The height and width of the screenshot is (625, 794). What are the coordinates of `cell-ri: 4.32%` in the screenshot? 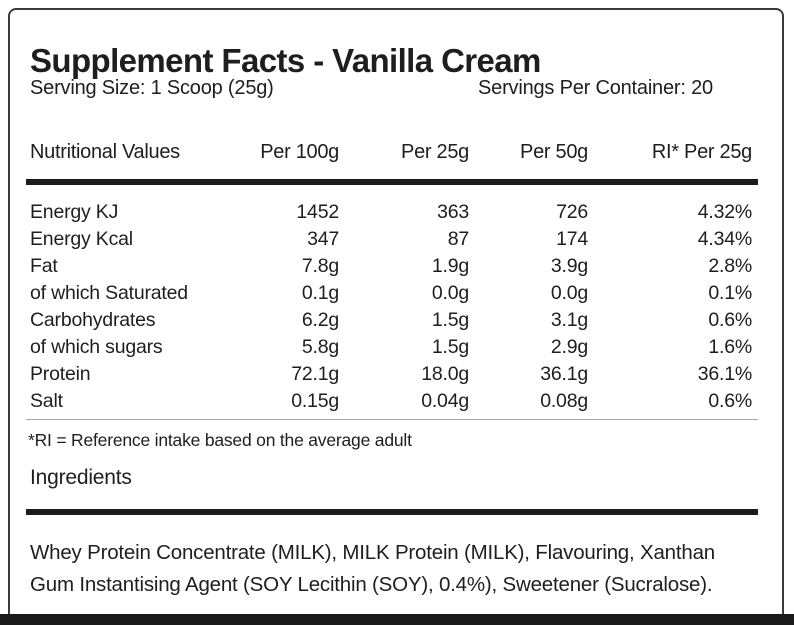 It's located at (724, 212).